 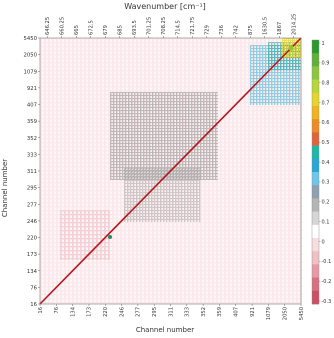 What do you see at coordinates (266, 26) in the screenshot?
I see `top-tick-label: 1630.5` at bounding box center [266, 26].